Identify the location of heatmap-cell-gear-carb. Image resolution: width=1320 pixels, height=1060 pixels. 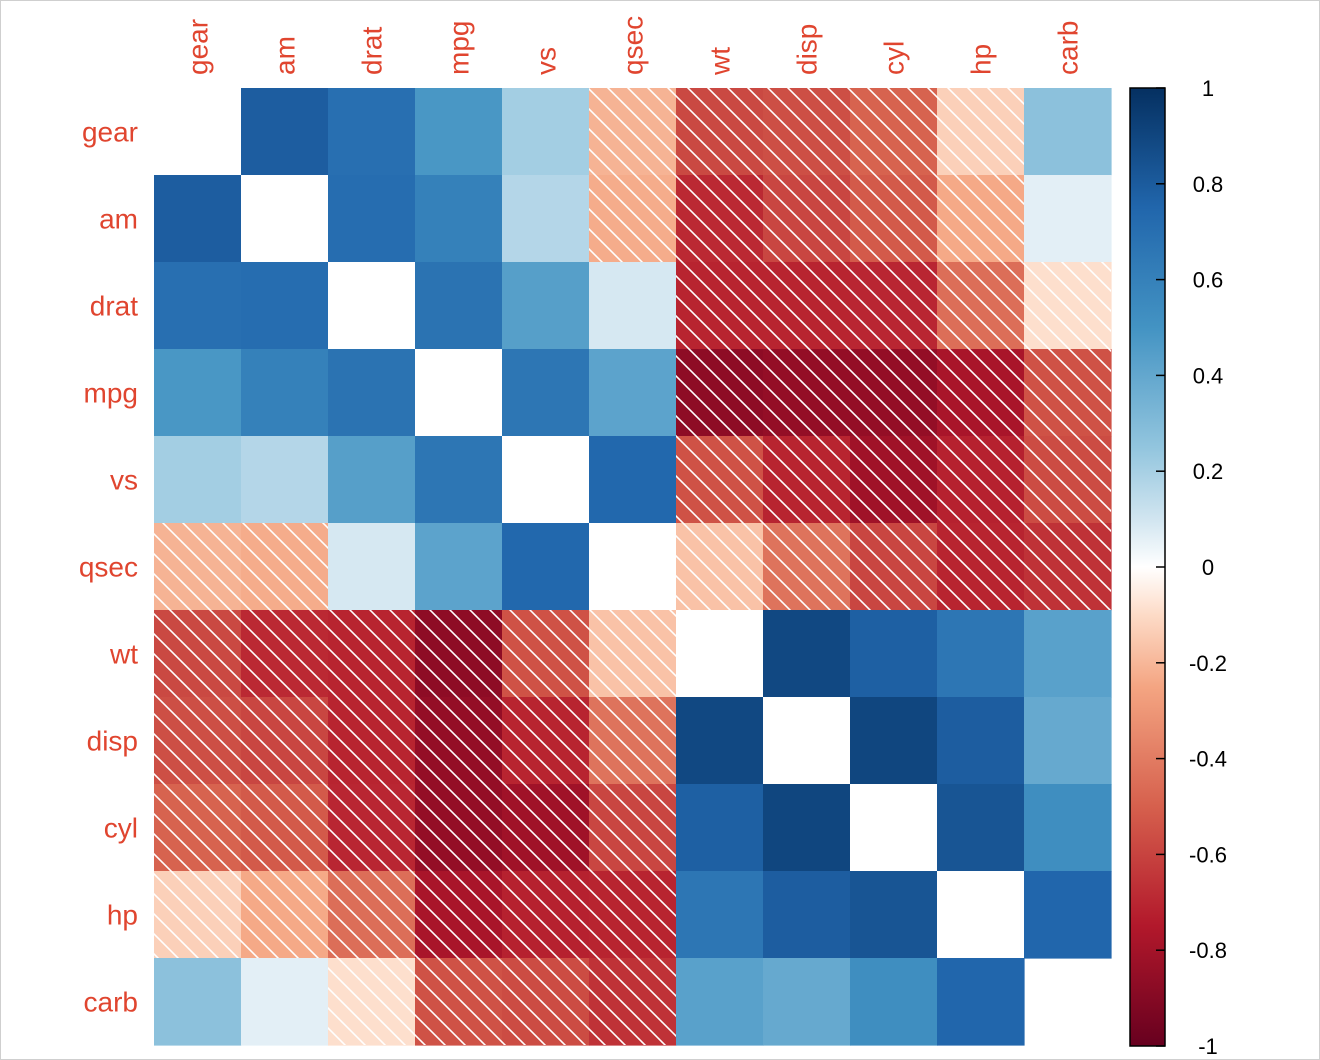
(1068, 132).